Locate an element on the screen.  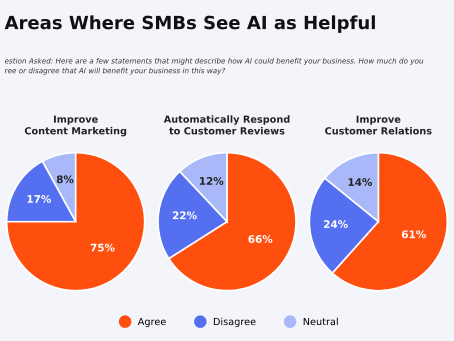
data-label: 61% is located at coordinates (414, 234).